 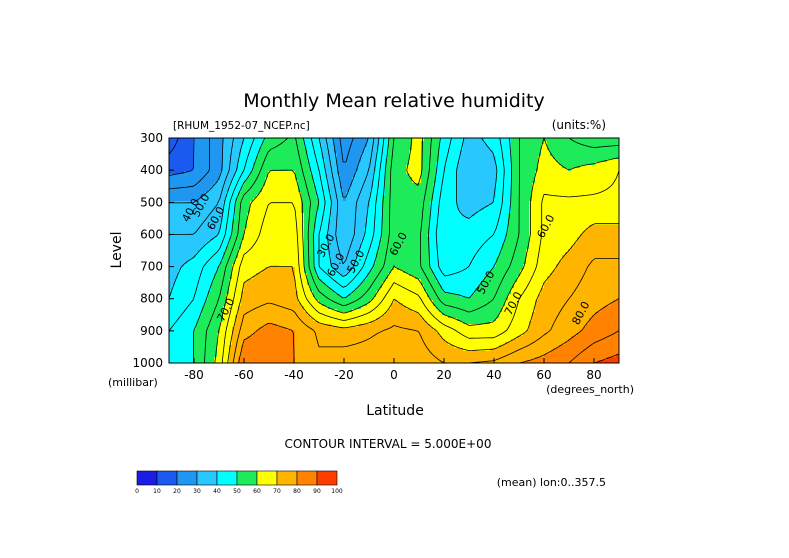 I want to click on y-units-label: (millibar), so click(x=133, y=382).